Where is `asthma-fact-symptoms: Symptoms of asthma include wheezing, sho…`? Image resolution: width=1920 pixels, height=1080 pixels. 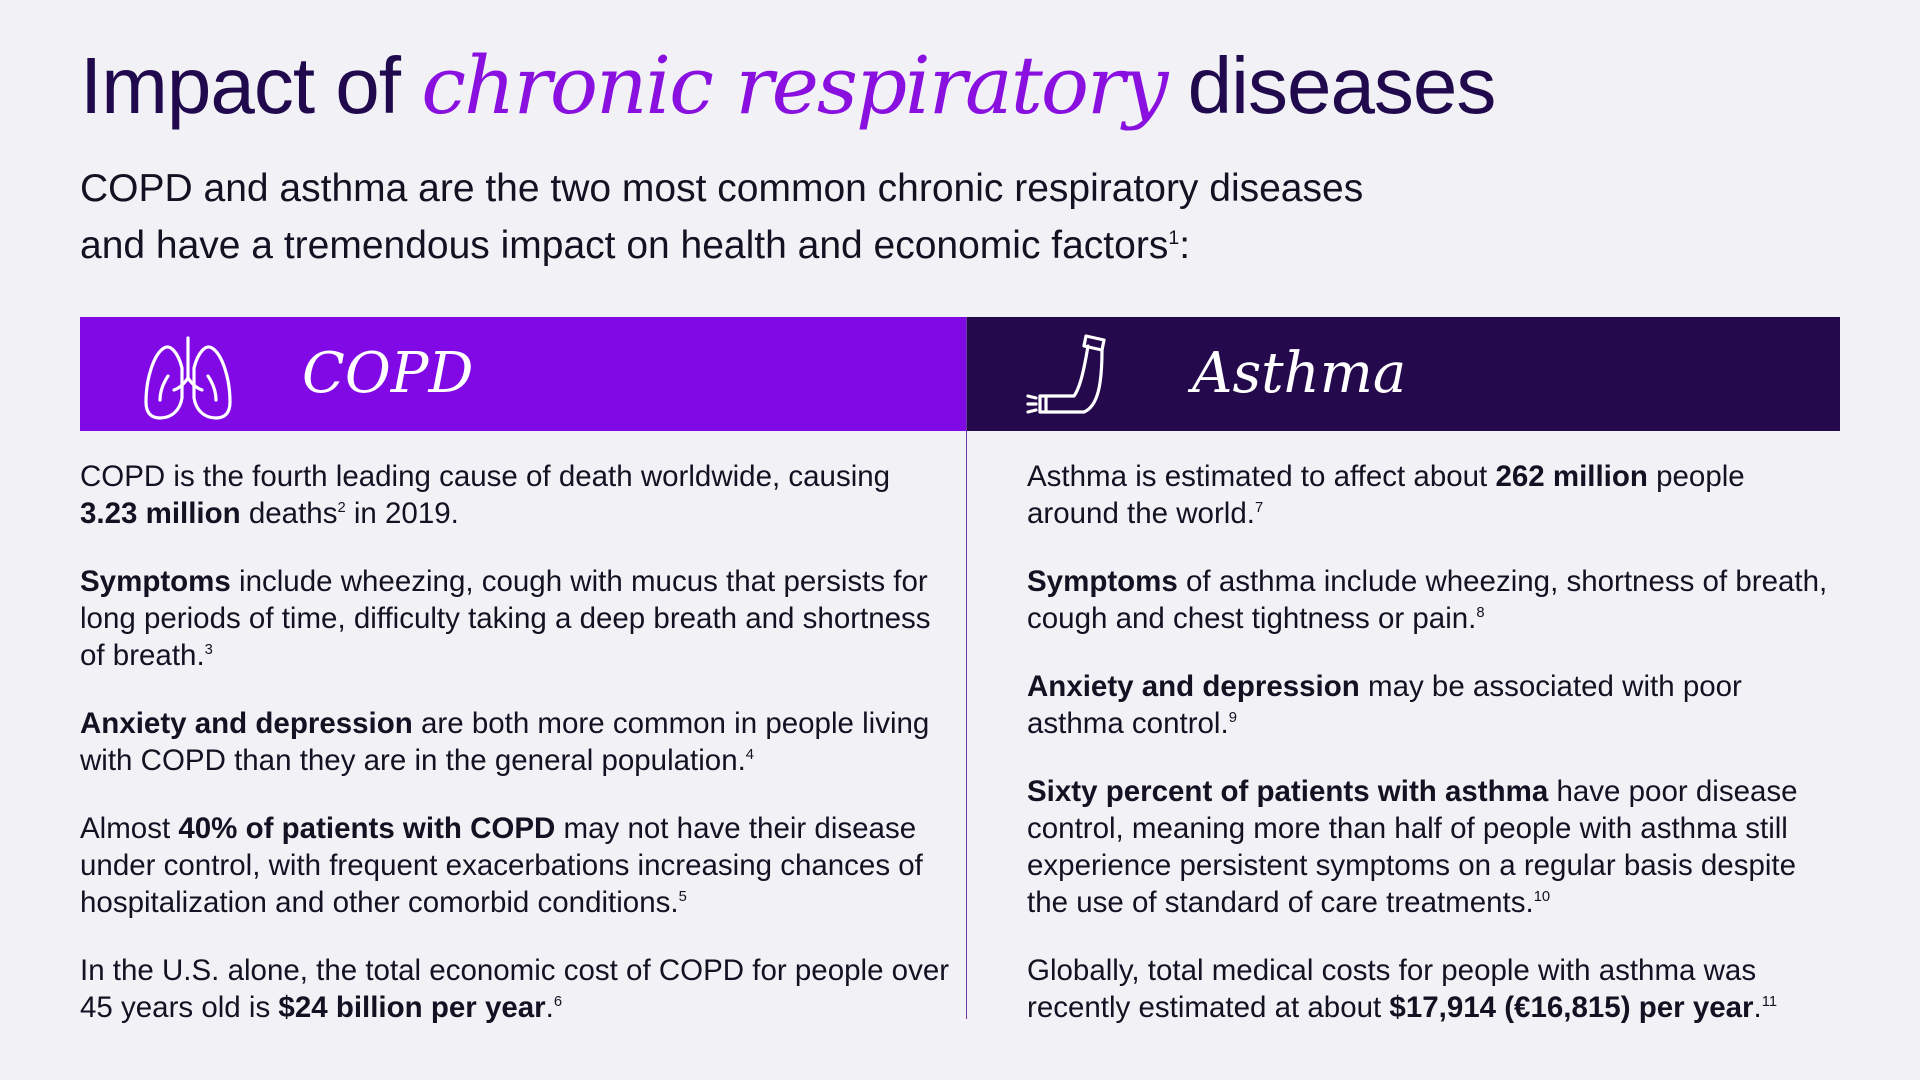
asthma-fact-symptoms: Symptoms of asthma include wheezing, sho… is located at coordinates (1427, 600).